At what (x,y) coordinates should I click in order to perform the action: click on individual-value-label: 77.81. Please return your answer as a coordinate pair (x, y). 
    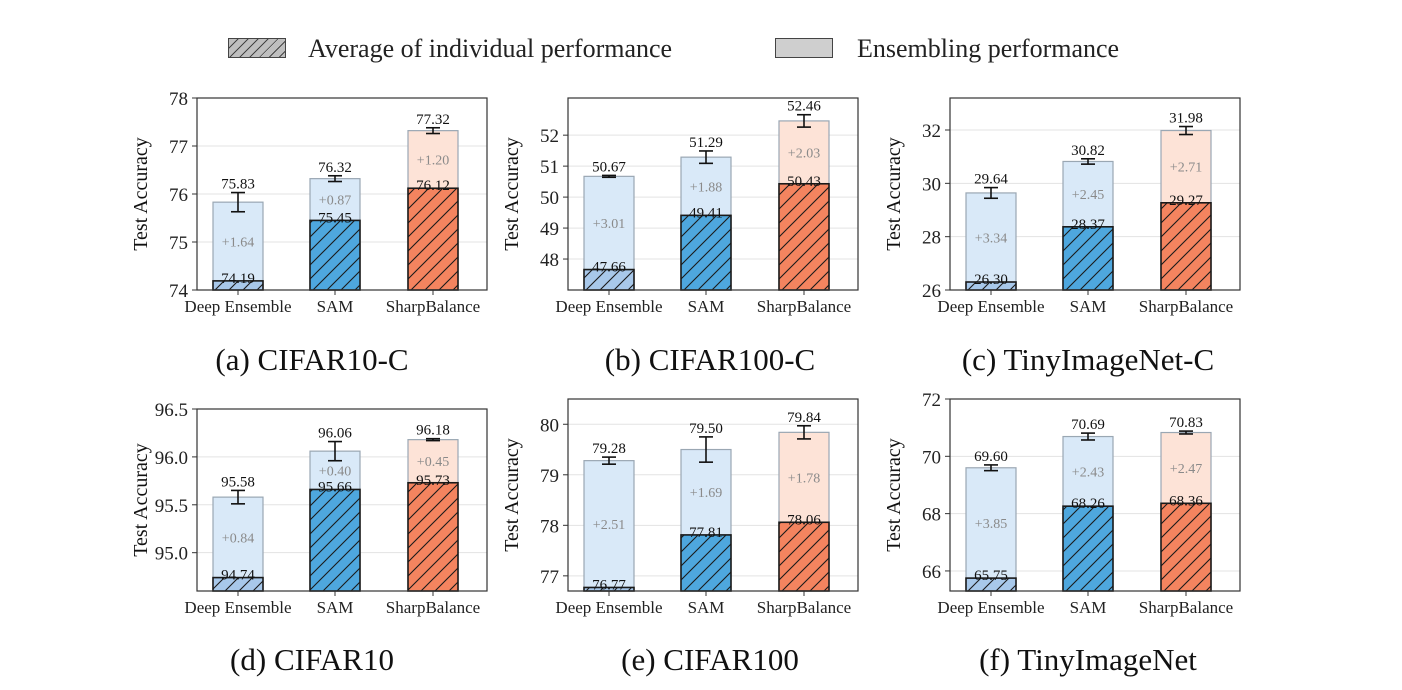
    Looking at the image, I should click on (706, 533).